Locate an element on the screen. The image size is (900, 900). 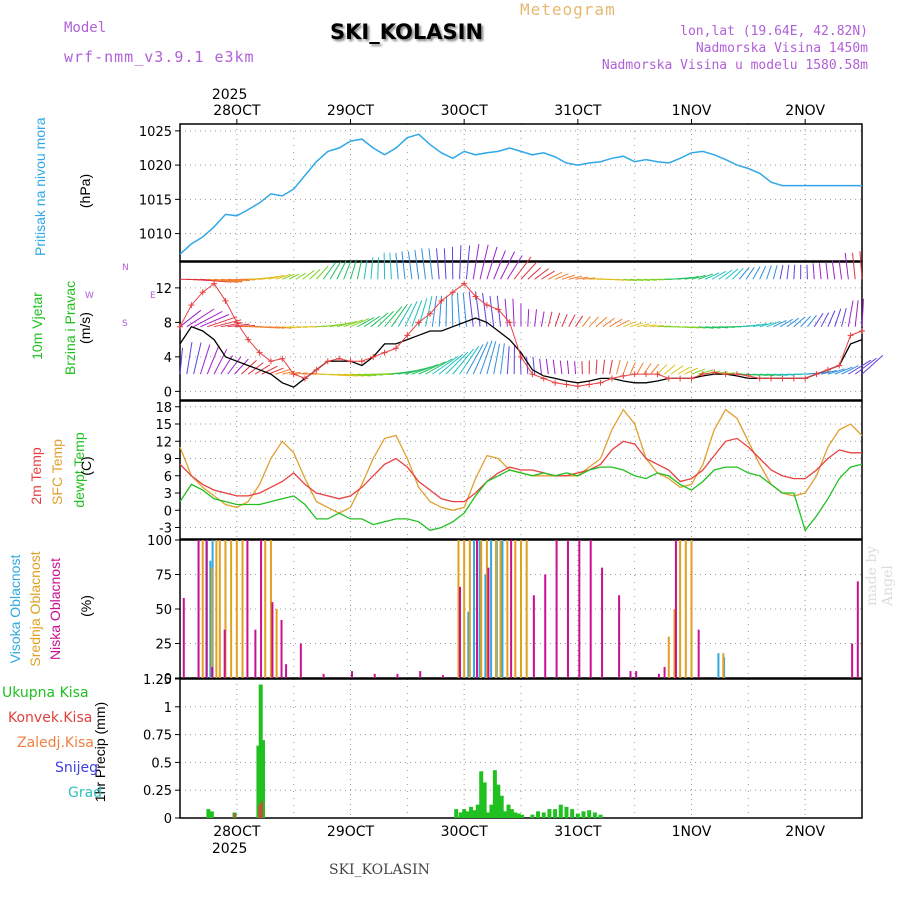
y-tick-label: 4 is located at coordinates (168, 358).